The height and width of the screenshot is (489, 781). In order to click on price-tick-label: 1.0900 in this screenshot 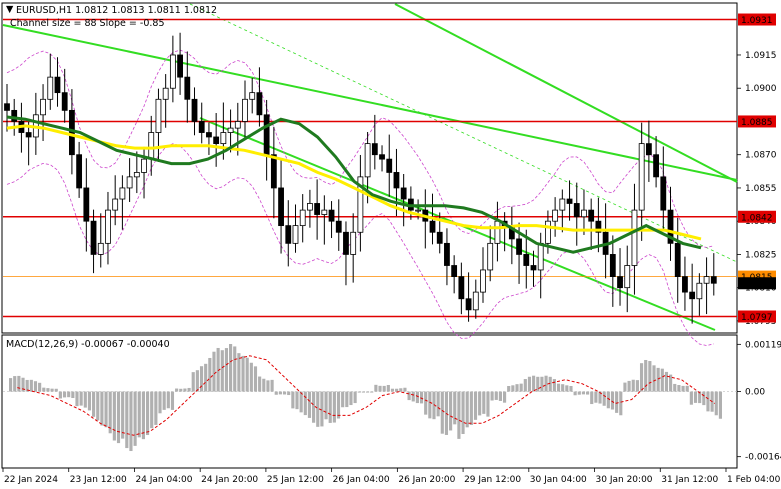, I will do `click(761, 89)`.